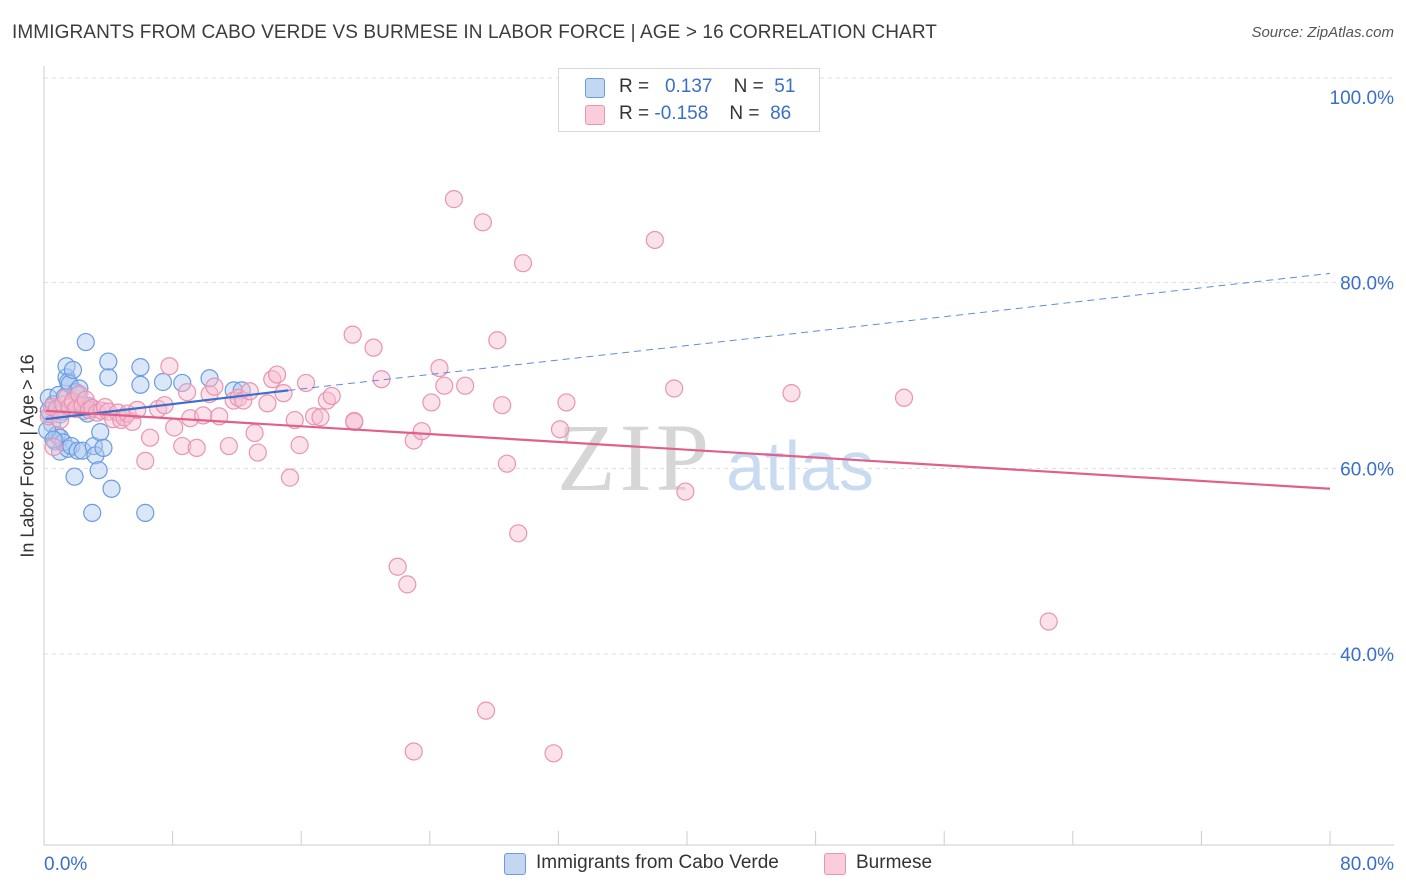 The image size is (1406, 892). What do you see at coordinates (688, 86) in the screenshot?
I see `legend-r-value-cabo-verde: 0.137` at bounding box center [688, 86].